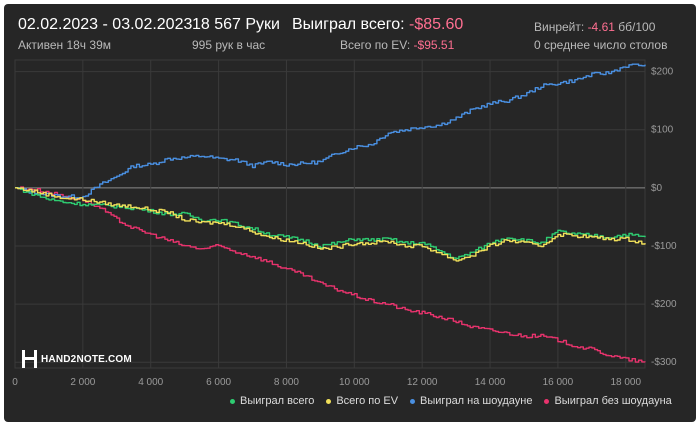 The height and width of the screenshot is (426, 700). I want to click on y-tick-label: -$300, so click(664, 362).